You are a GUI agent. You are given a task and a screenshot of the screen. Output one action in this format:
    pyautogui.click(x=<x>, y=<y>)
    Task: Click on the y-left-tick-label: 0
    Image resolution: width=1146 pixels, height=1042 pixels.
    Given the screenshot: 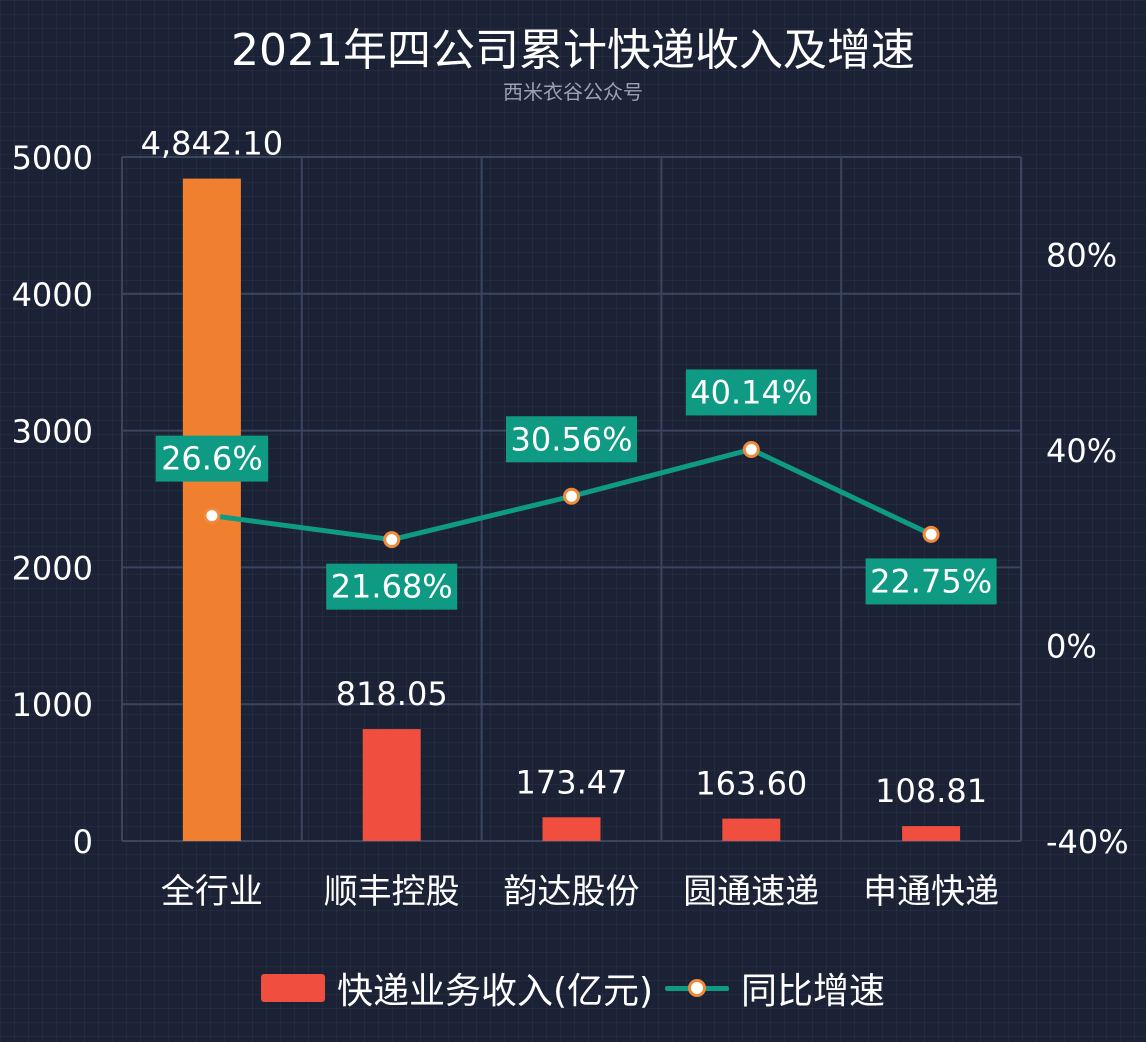 What is the action you would take?
    pyautogui.click(x=83, y=842)
    